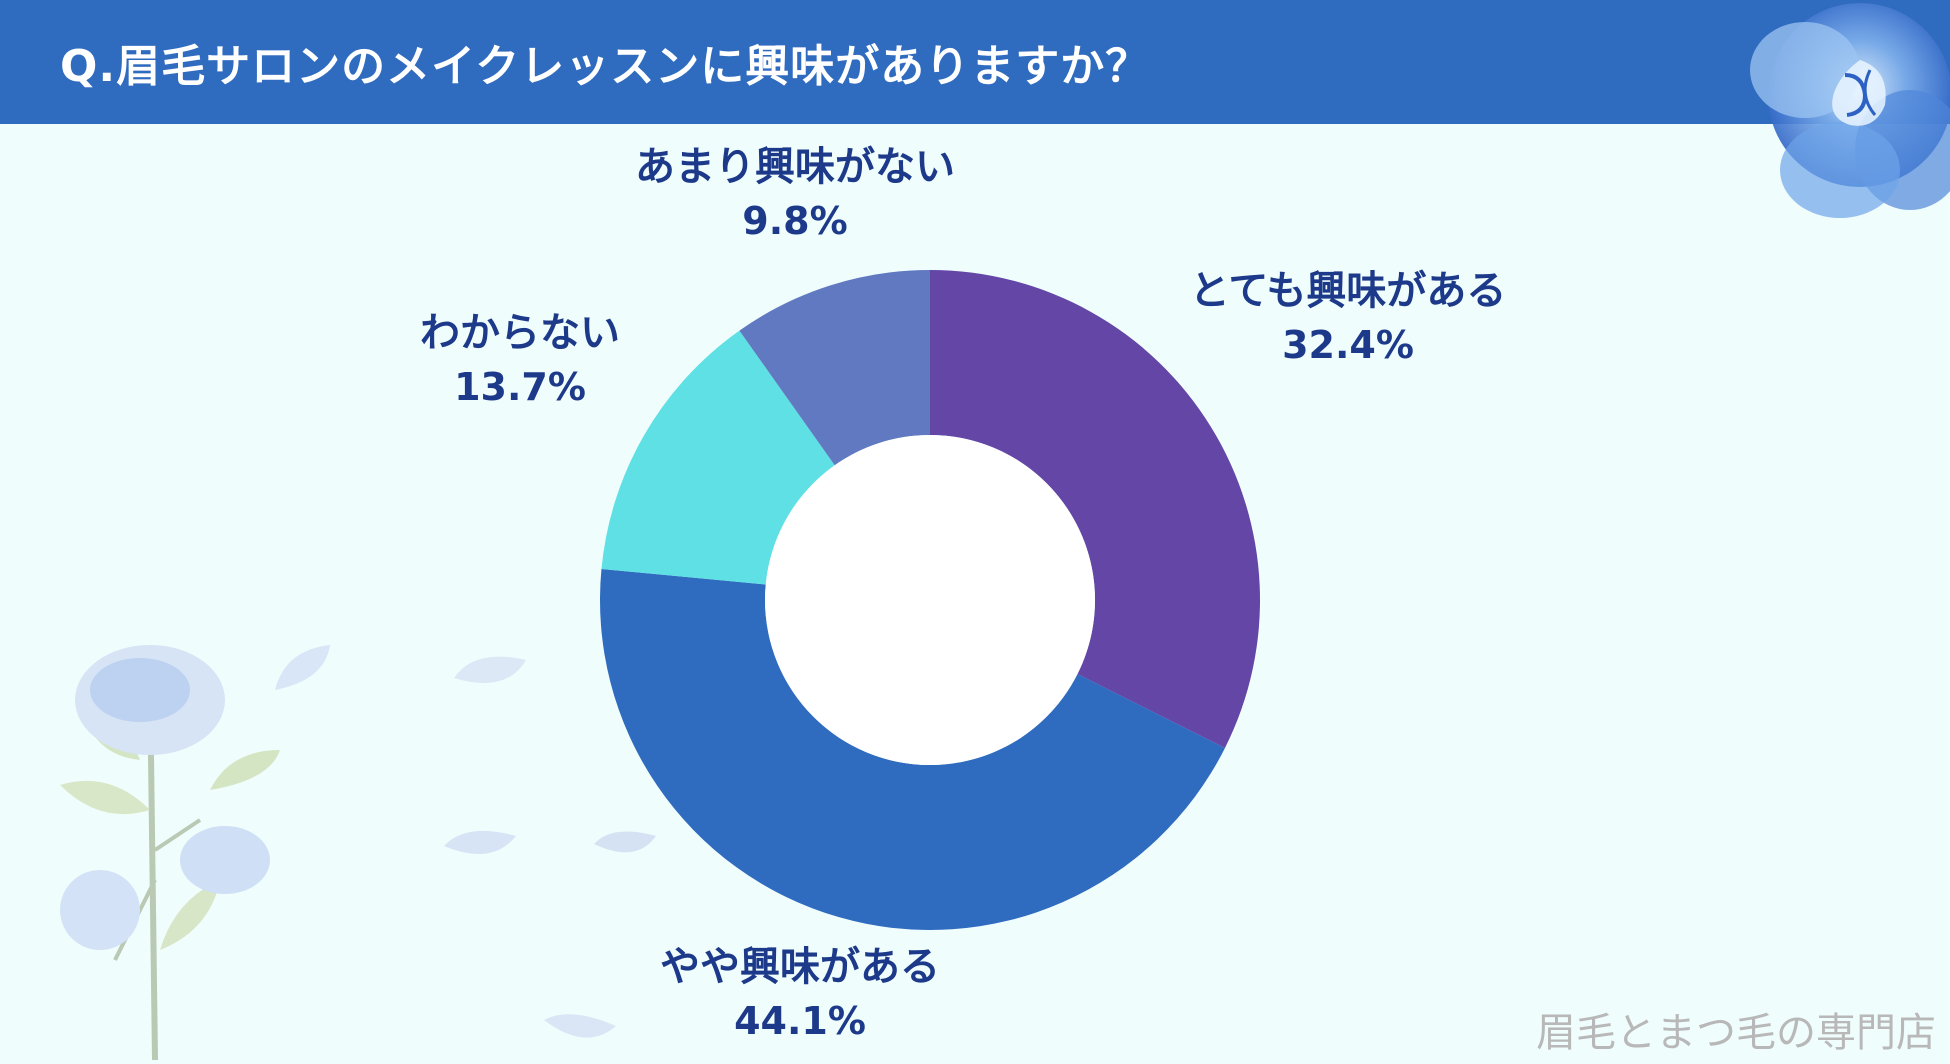 The image size is (1950, 1064). Describe the element at coordinates (1850, 110) in the screenshot. I see `blue-rose-icon` at that location.